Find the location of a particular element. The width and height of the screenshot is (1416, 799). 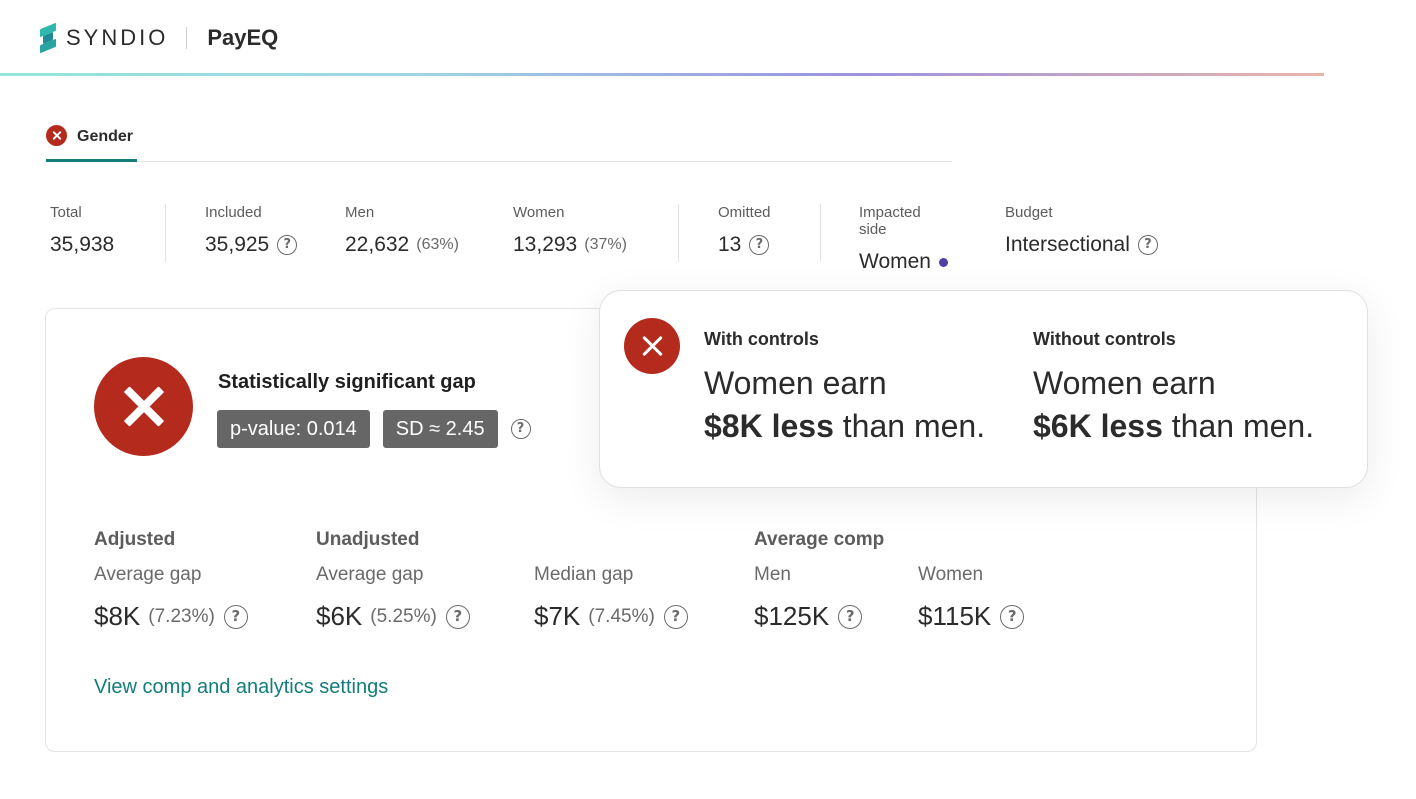

metric-value: $7K (7.45%) ? is located at coordinates (611, 616).